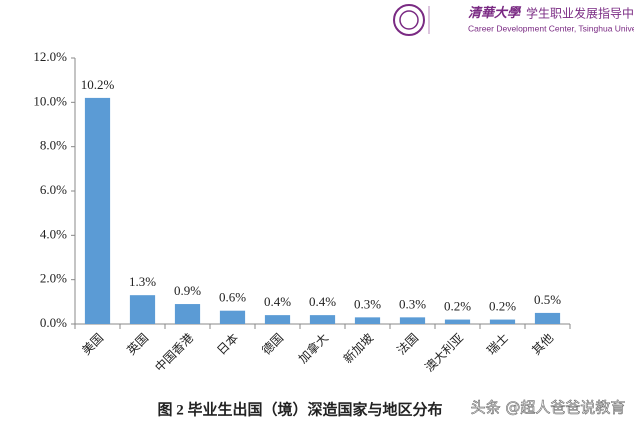 The image size is (634, 428). What do you see at coordinates (313, 348) in the screenshot?
I see `x-tick-label: 加拿大` at bounding box center [313, 348].